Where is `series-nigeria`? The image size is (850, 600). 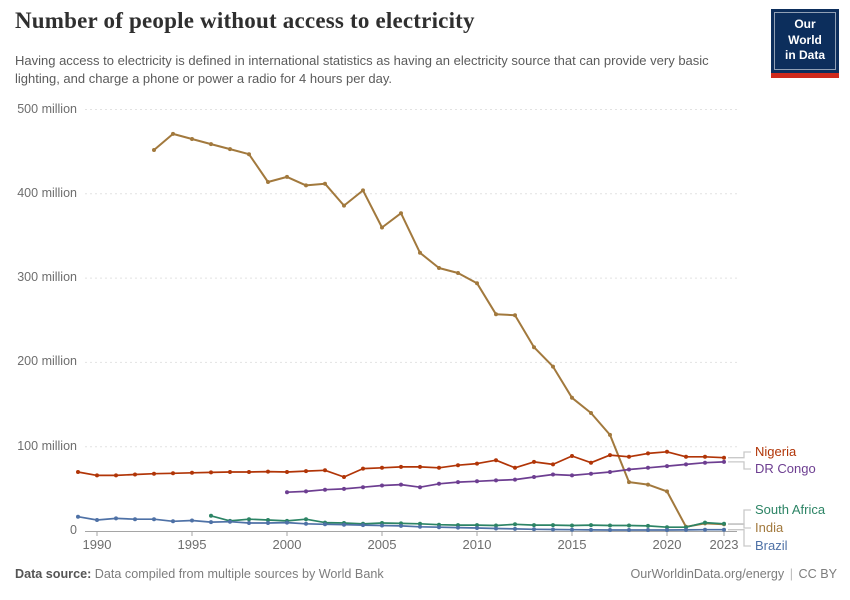
series-nigeria is located at coordinates (401, 464).